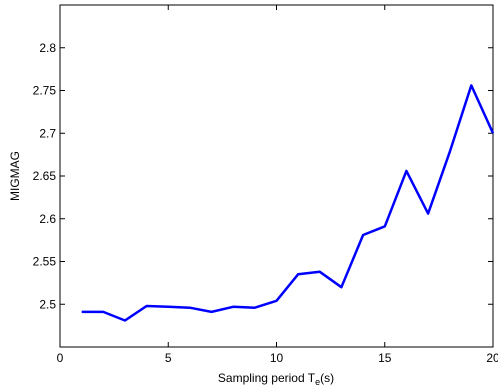 This screenshot has width=498, height=390. I want to click on y-tick-label: 2.8, so click(47, 48).